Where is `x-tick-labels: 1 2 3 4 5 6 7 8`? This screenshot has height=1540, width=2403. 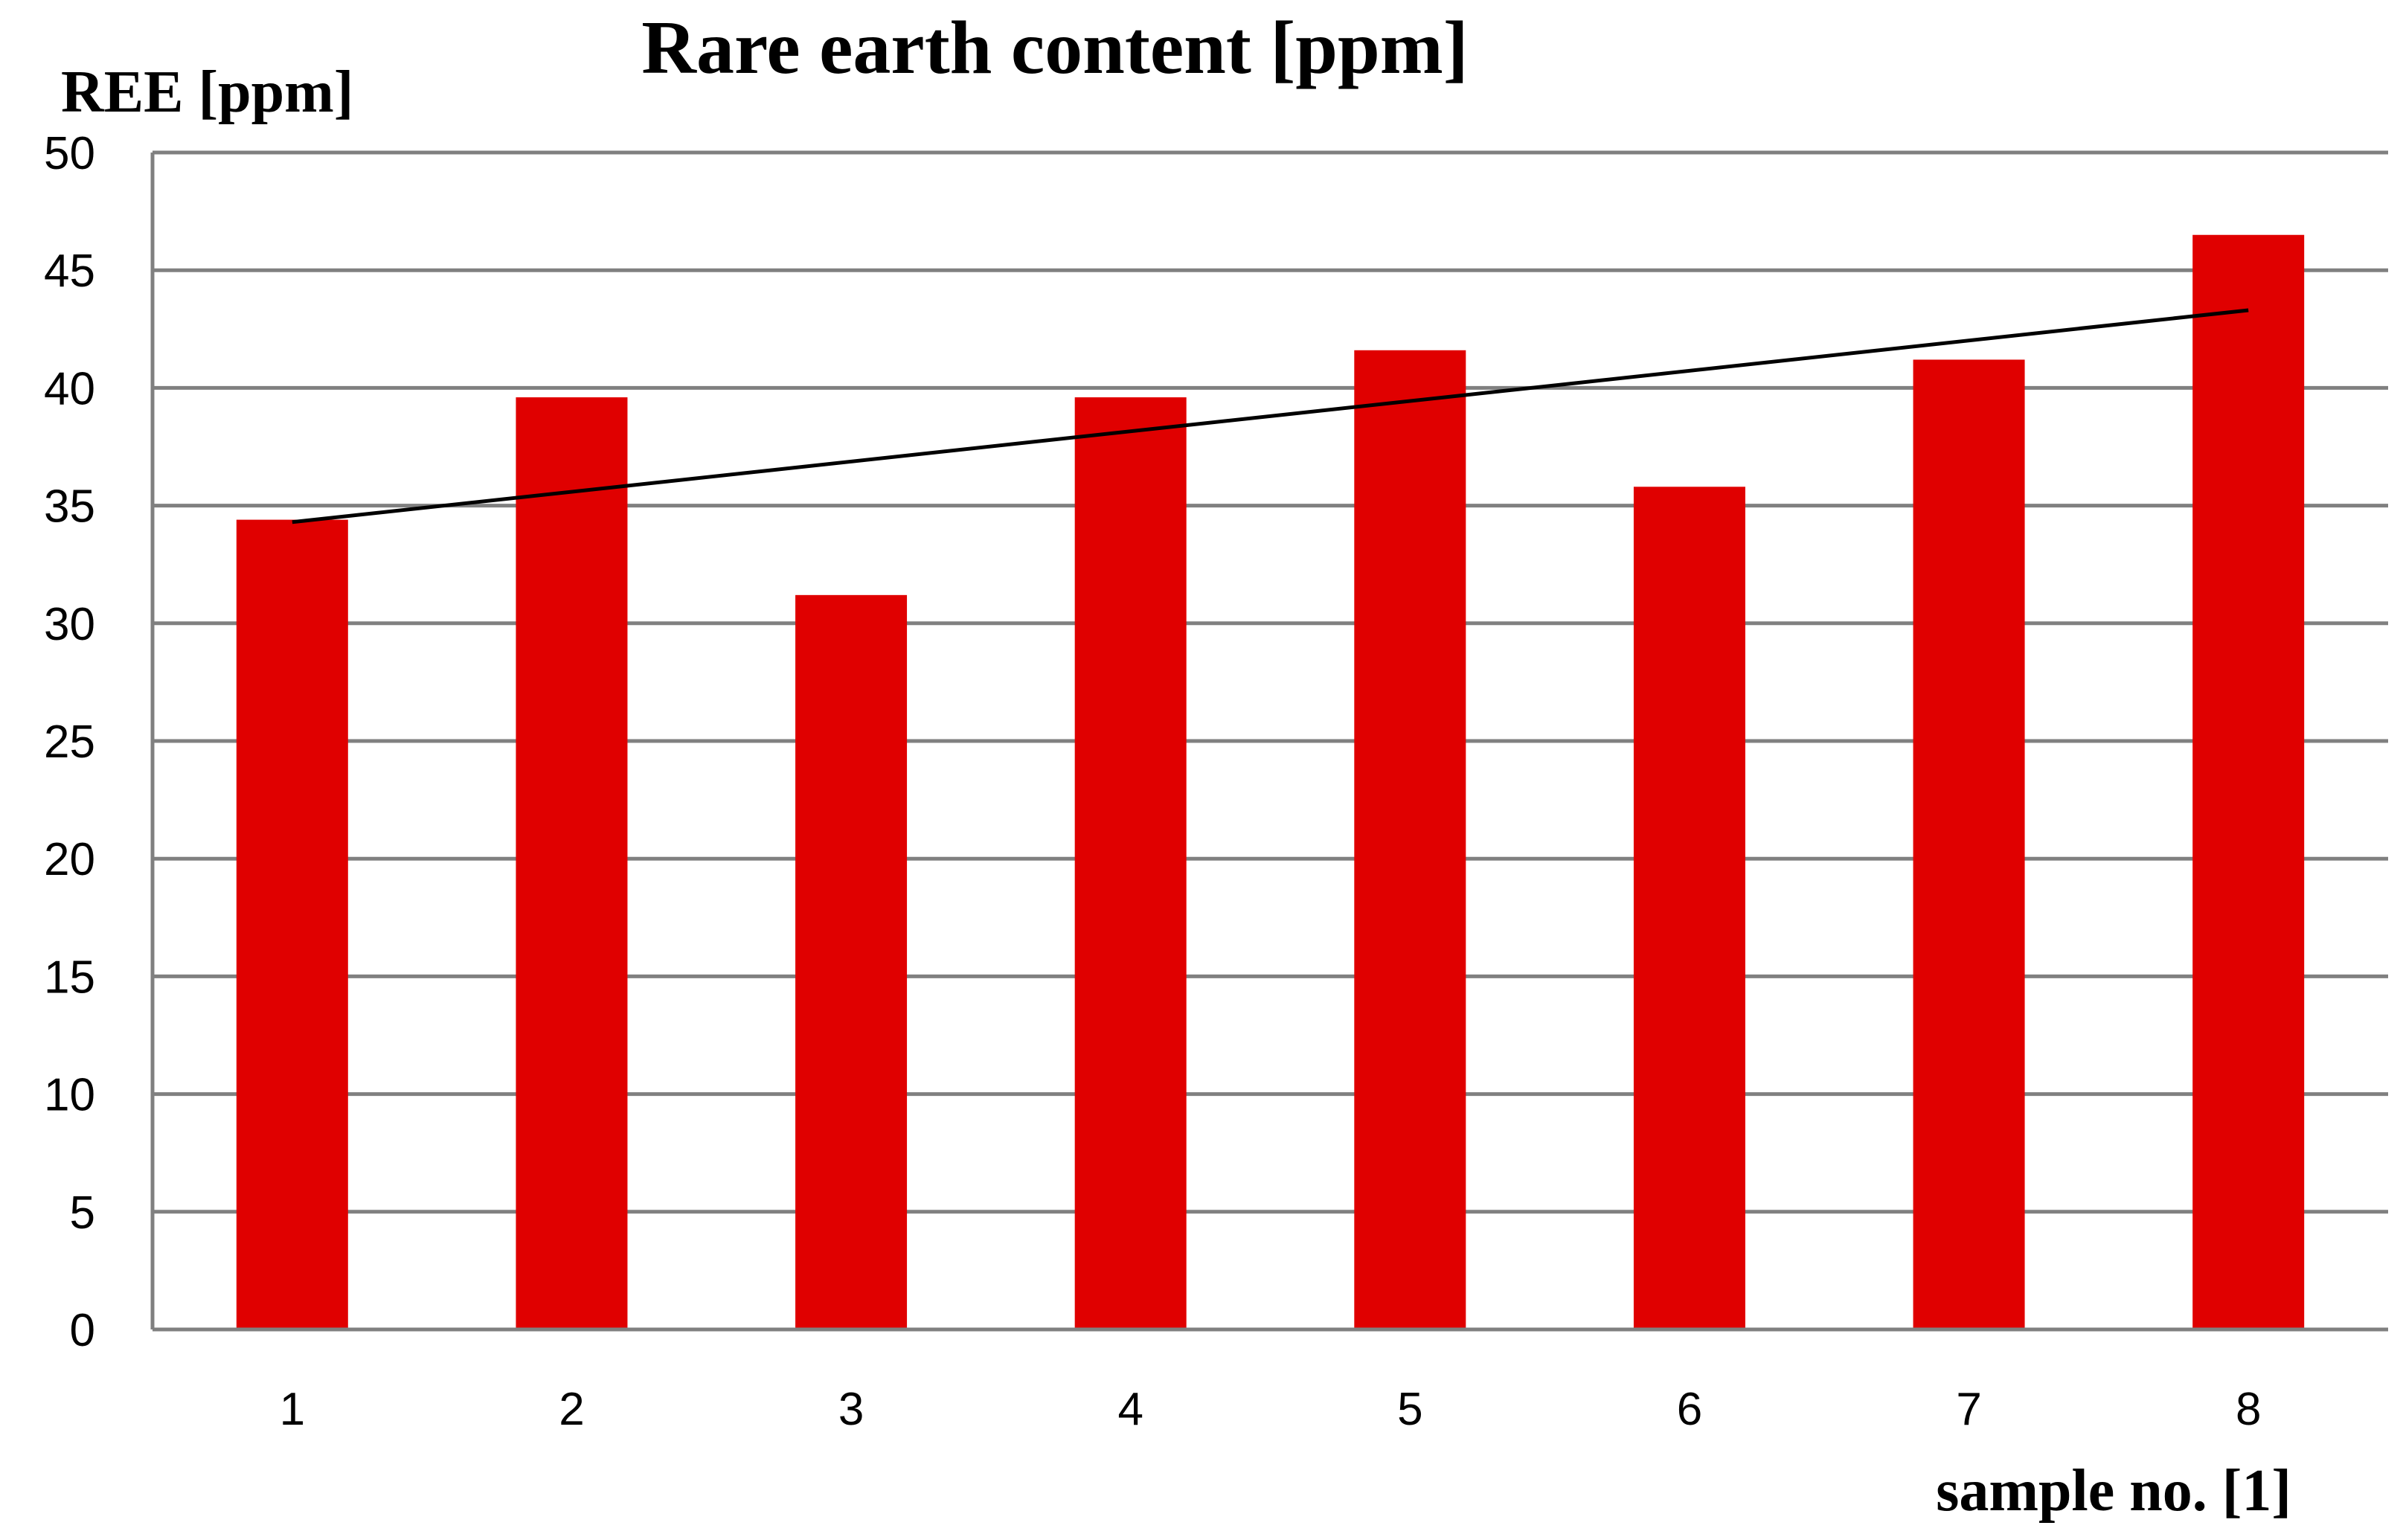 x-tick-labels: 1 2 3 4 5 6 7 8 is located at coordinates (1271, 1409).